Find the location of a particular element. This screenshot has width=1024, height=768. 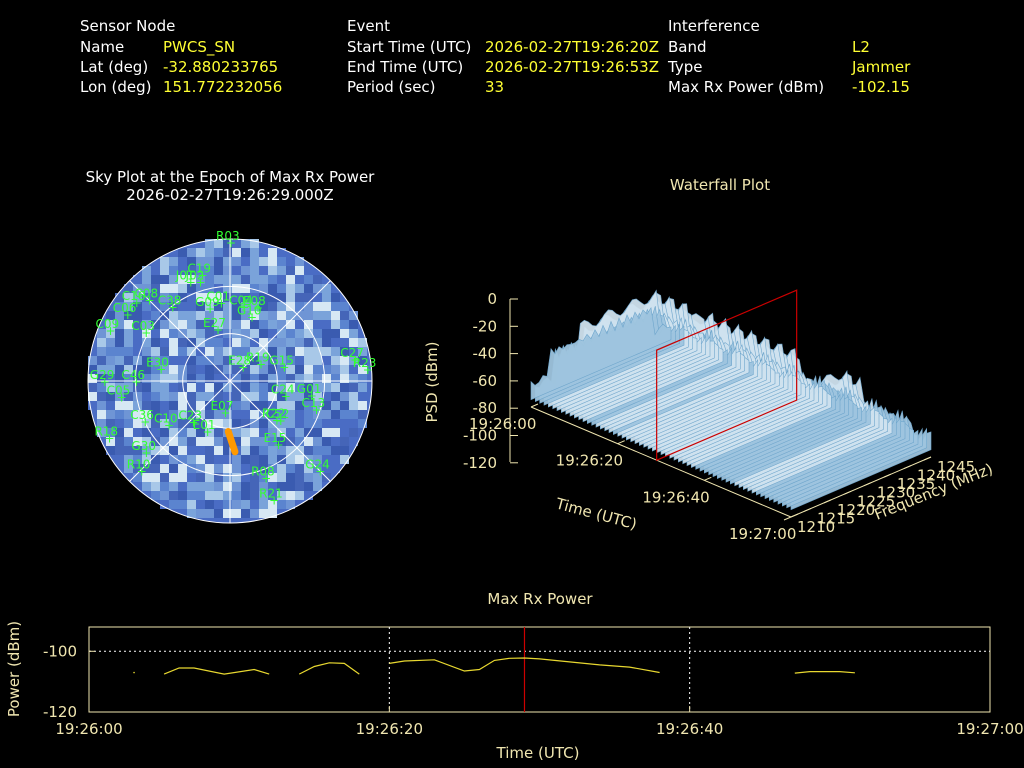

satellite-label: G10 is located at coordinates (249, 310).